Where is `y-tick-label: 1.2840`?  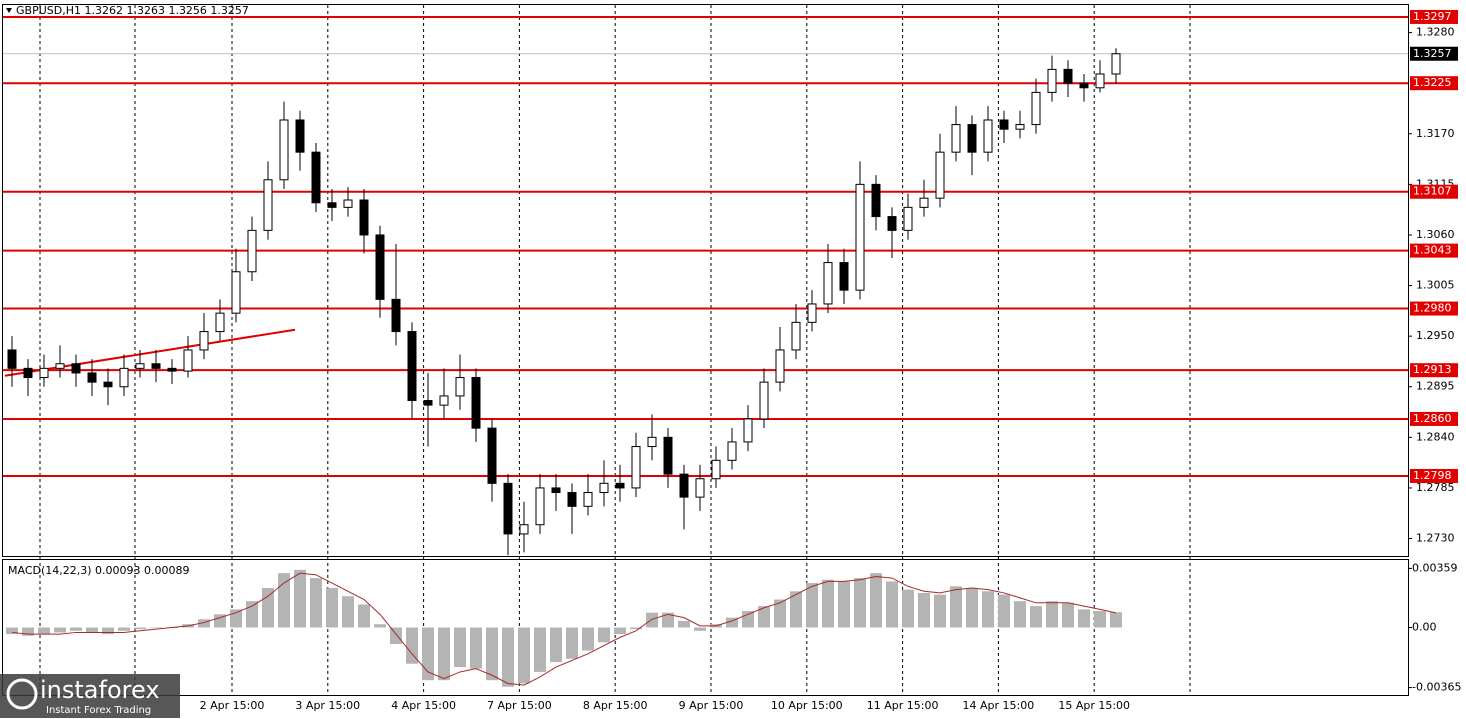 y-tick-label: 1.2840 is located at coordinates (1435, 436).